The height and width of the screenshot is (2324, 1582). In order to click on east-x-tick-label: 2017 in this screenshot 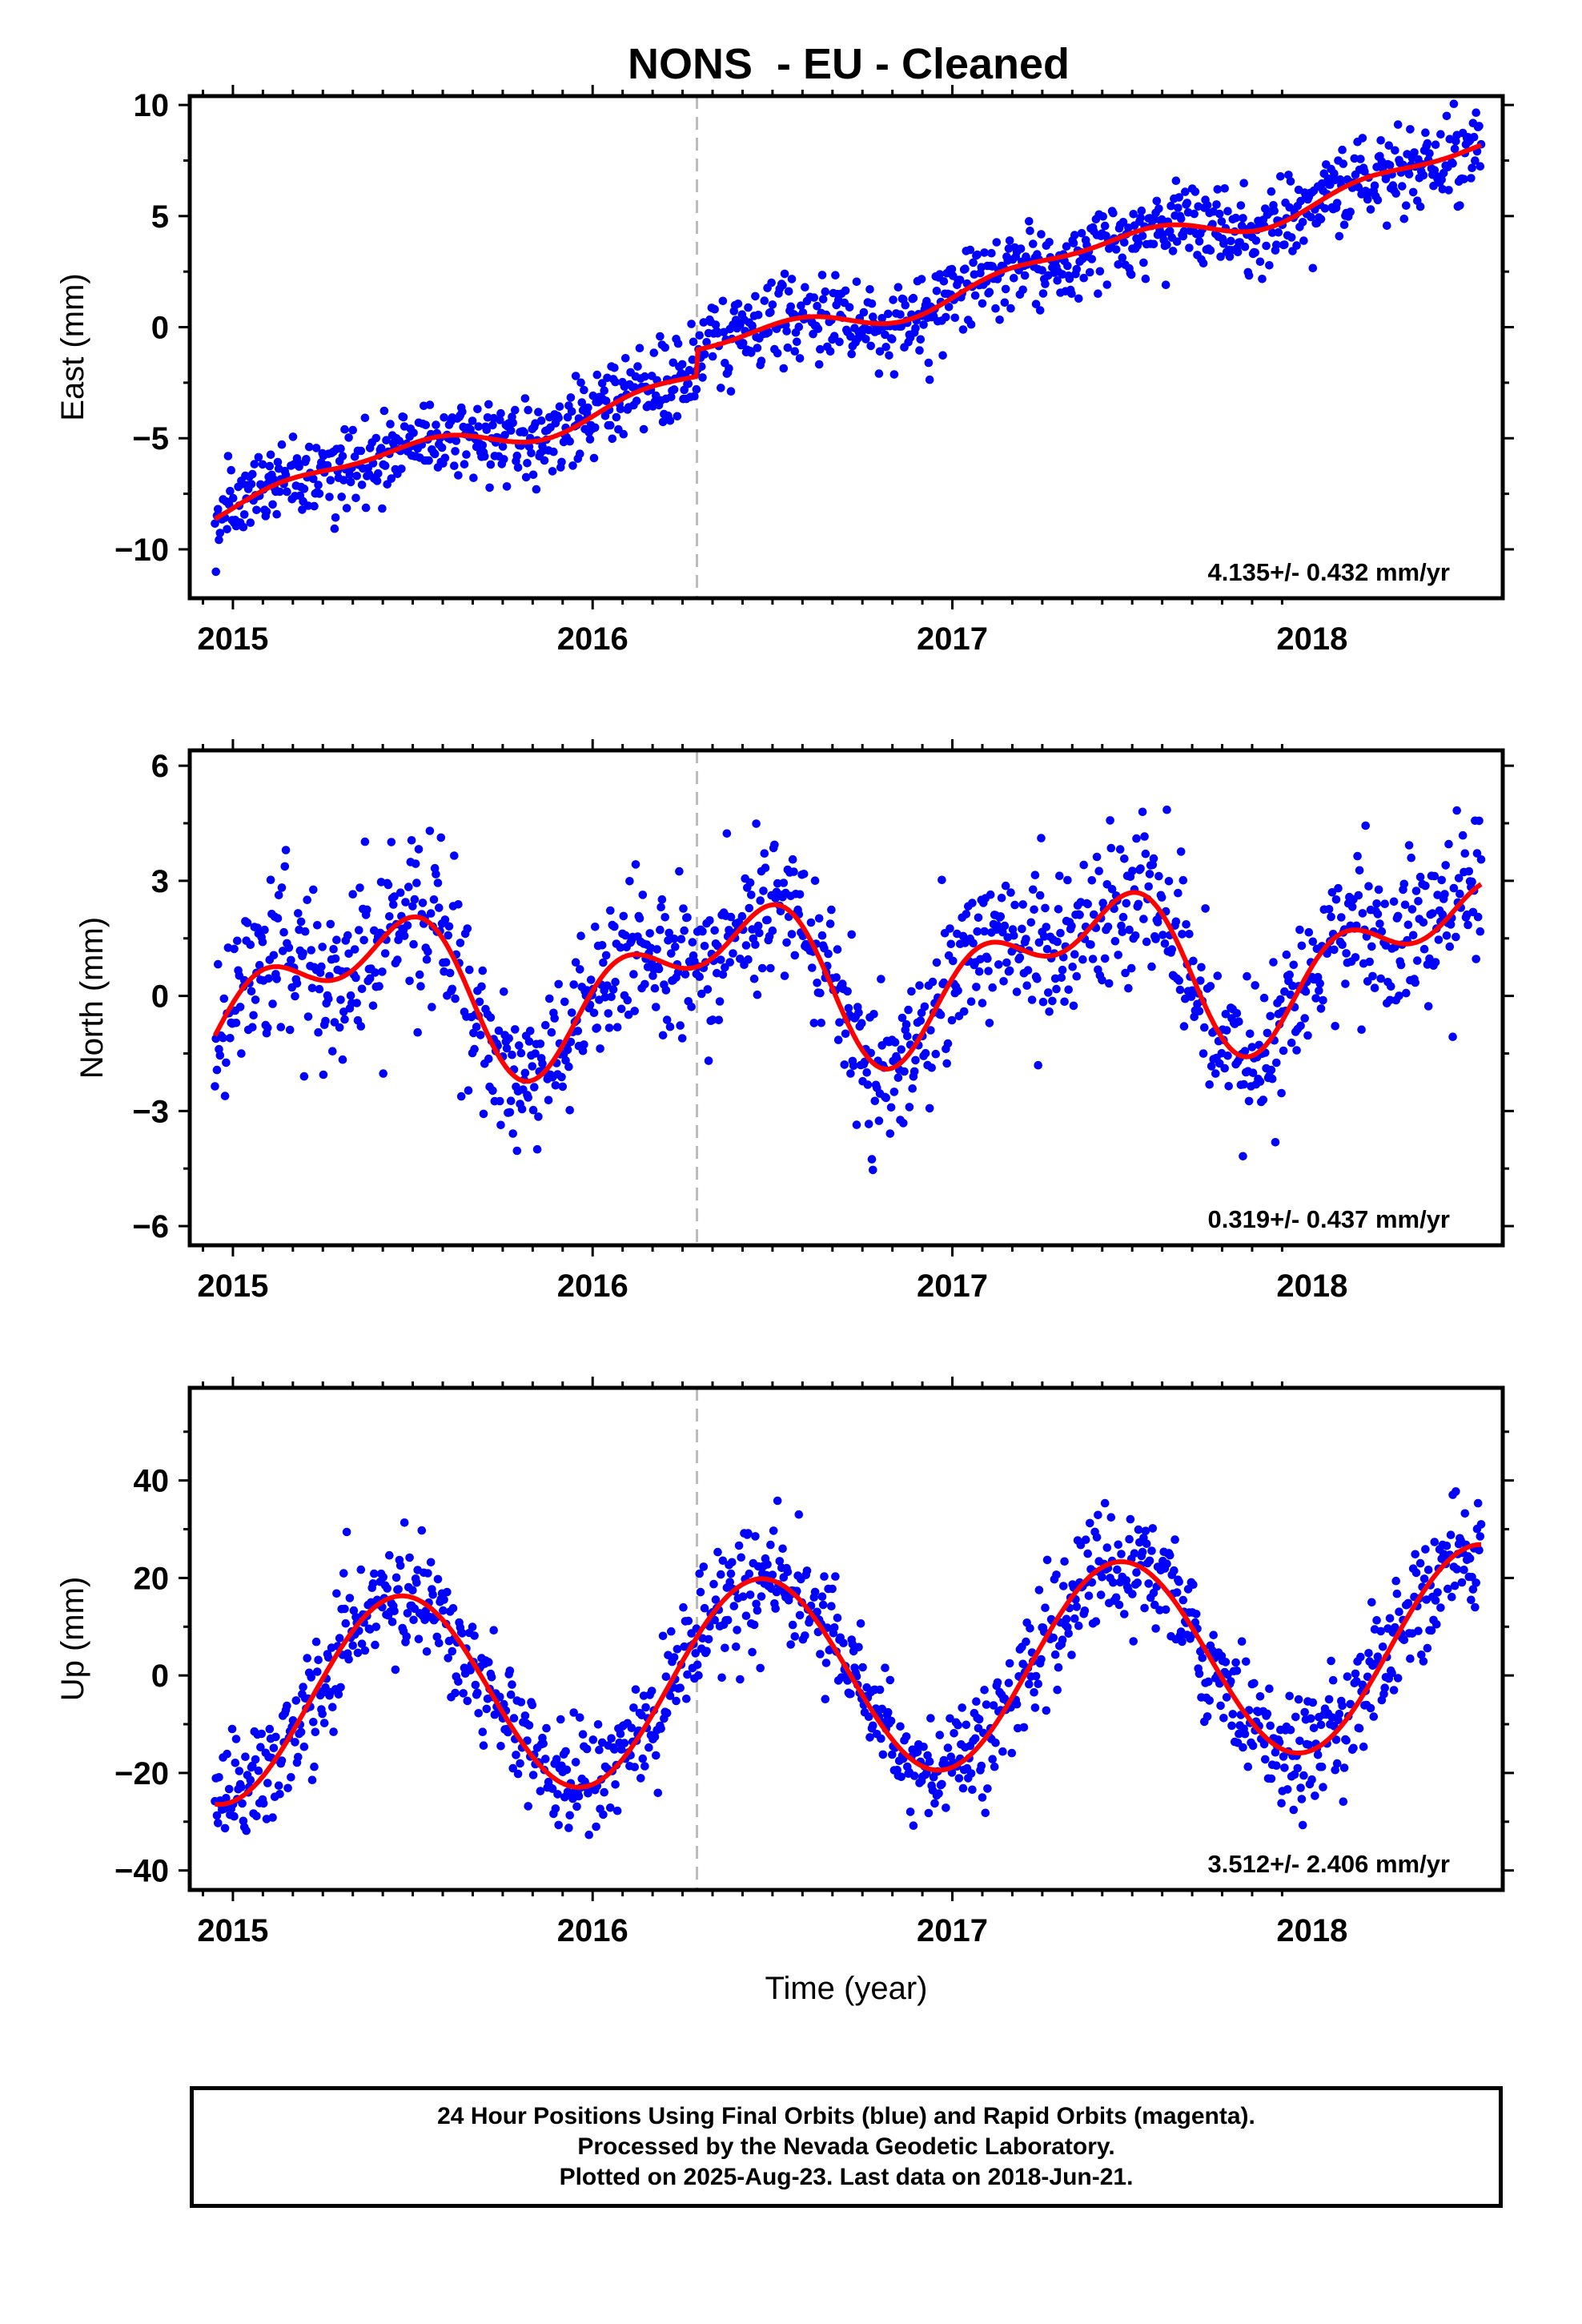, I will do `click(953, 639)`.